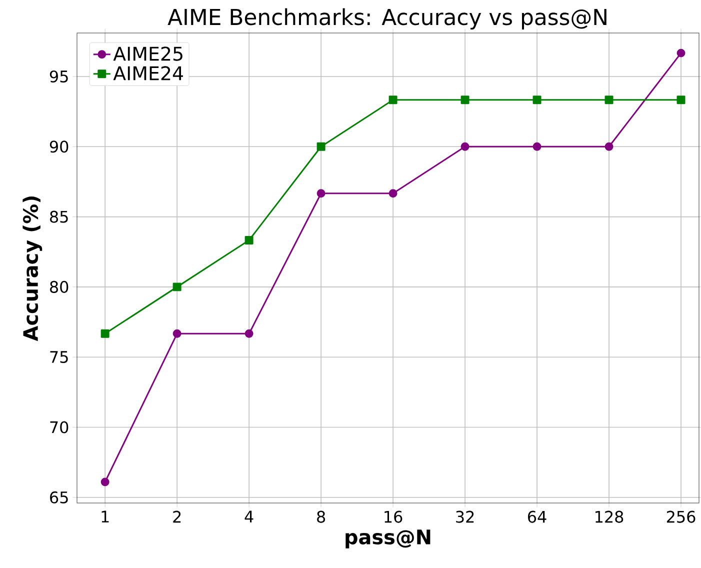  I want to click on x-axis-title: pass@N, so click(388, 539).